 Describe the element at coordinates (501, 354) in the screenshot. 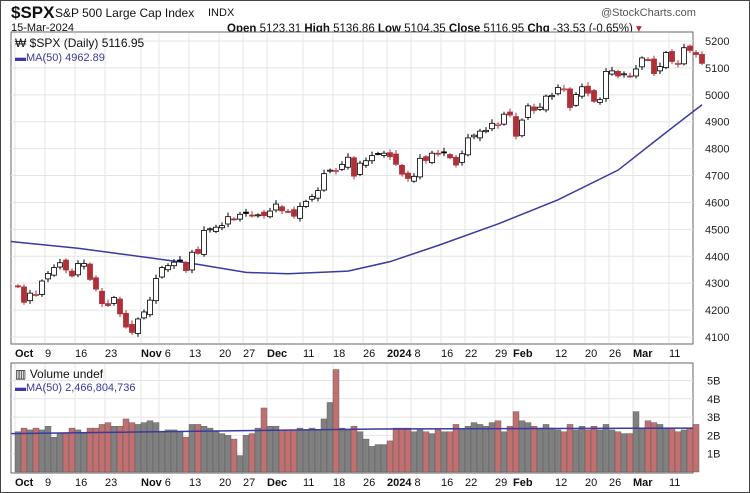

I see `x-tick-label: 29` at that location.